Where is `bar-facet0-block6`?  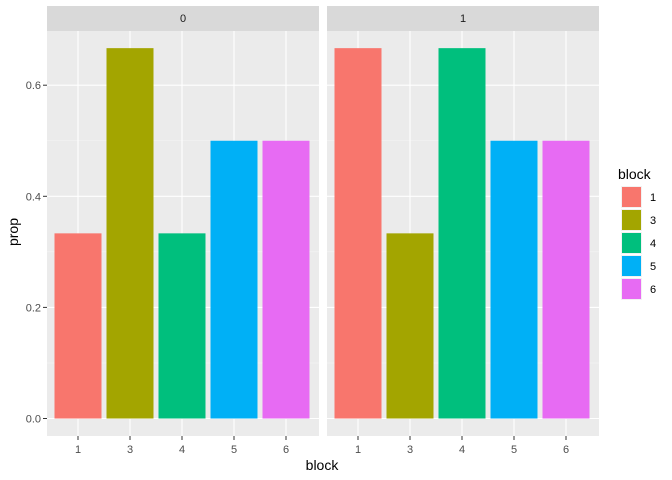 bar-facet0-block6 is located at coordinates (286, 279).